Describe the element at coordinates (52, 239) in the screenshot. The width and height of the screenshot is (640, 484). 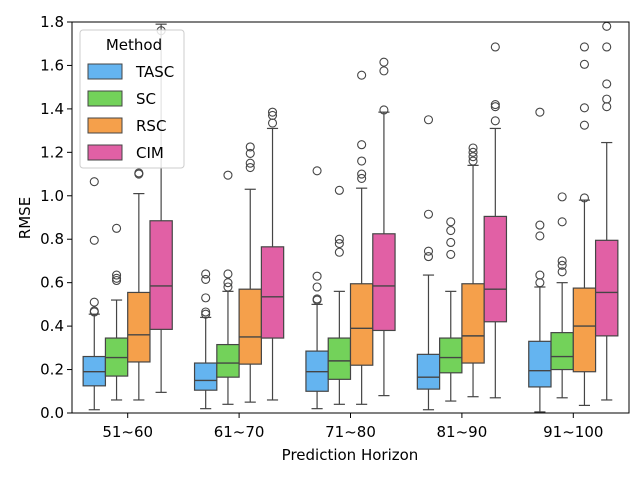
I see `y-tick-label: 0.8` at that location.